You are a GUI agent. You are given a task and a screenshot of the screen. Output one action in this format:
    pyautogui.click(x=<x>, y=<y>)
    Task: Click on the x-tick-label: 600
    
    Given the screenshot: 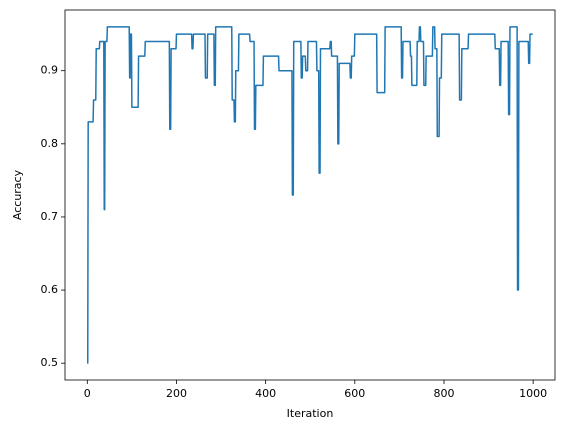 What is the action you would take?
    pyautogui.click(x=354, y=393)
    